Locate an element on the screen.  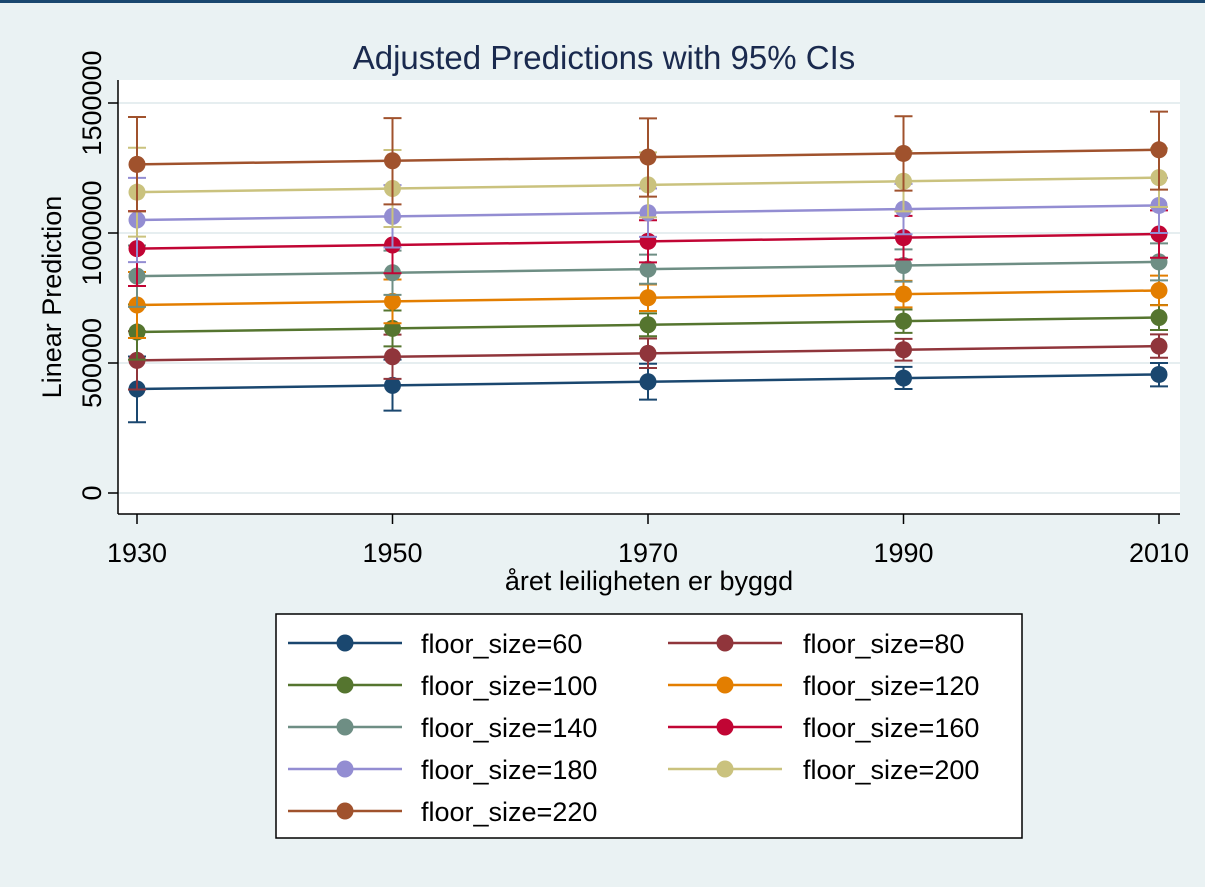
x-tick-label-0: 1930 is located at coordinates (137, 553).